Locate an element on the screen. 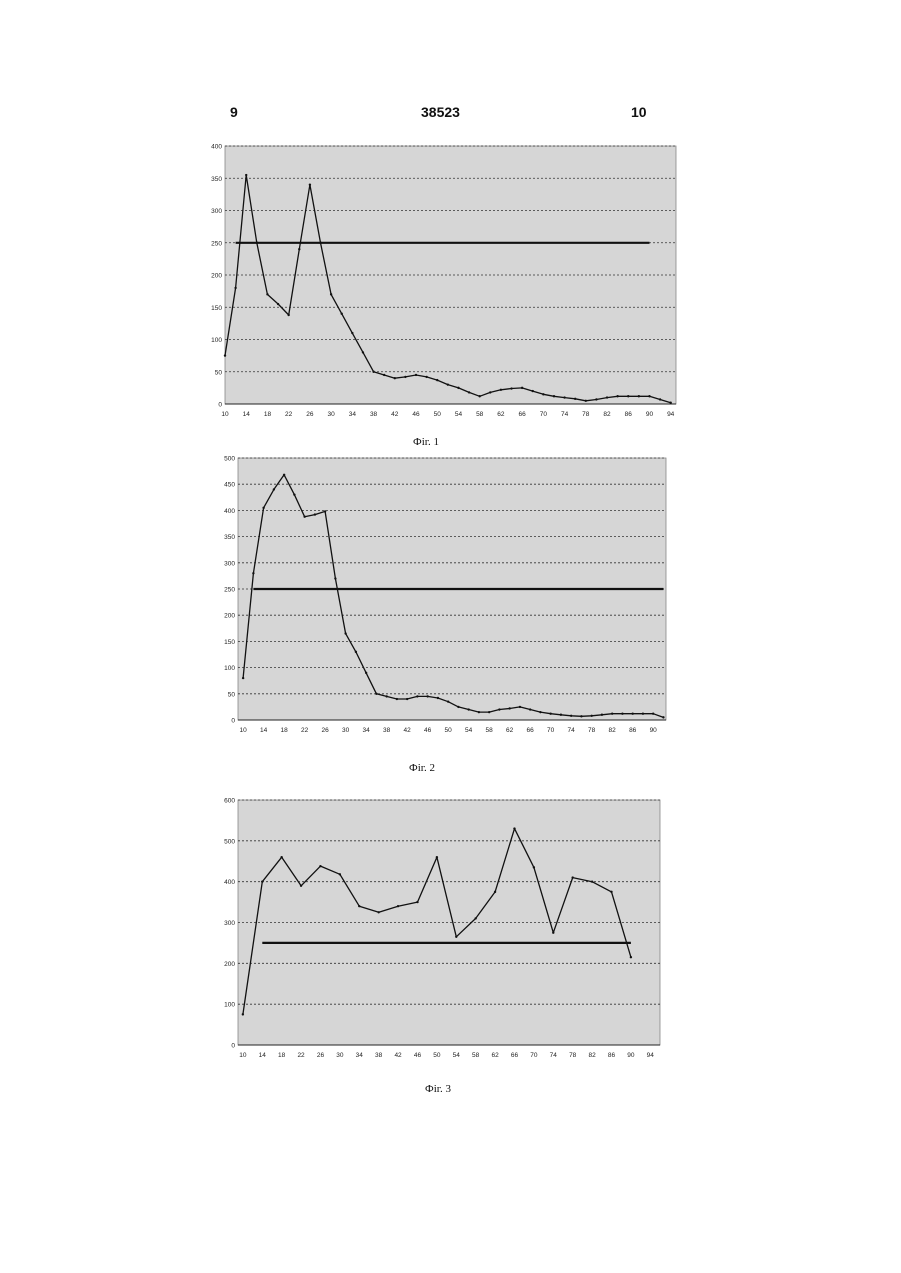 The image size is (901, 1273). x-tick-label-3-6: 34 is located at coordinates (360, 1055).